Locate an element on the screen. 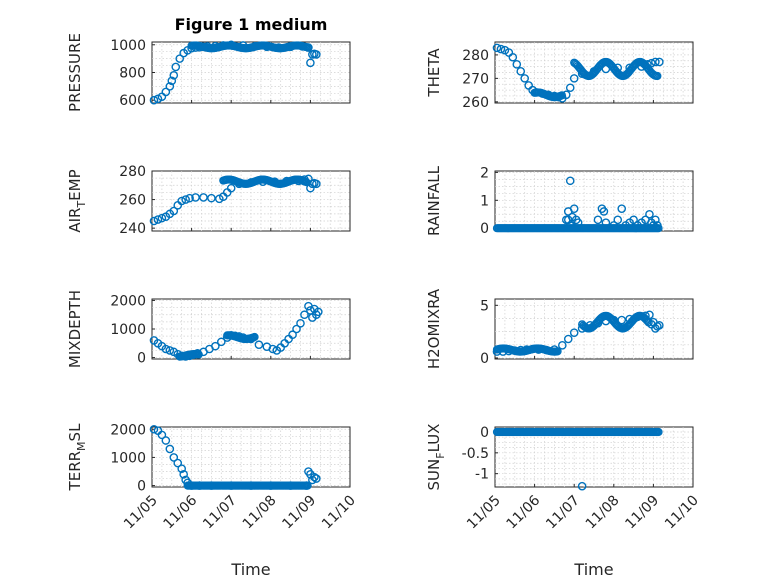  y-tick-label: 600 is located at coordinates (132, 101).